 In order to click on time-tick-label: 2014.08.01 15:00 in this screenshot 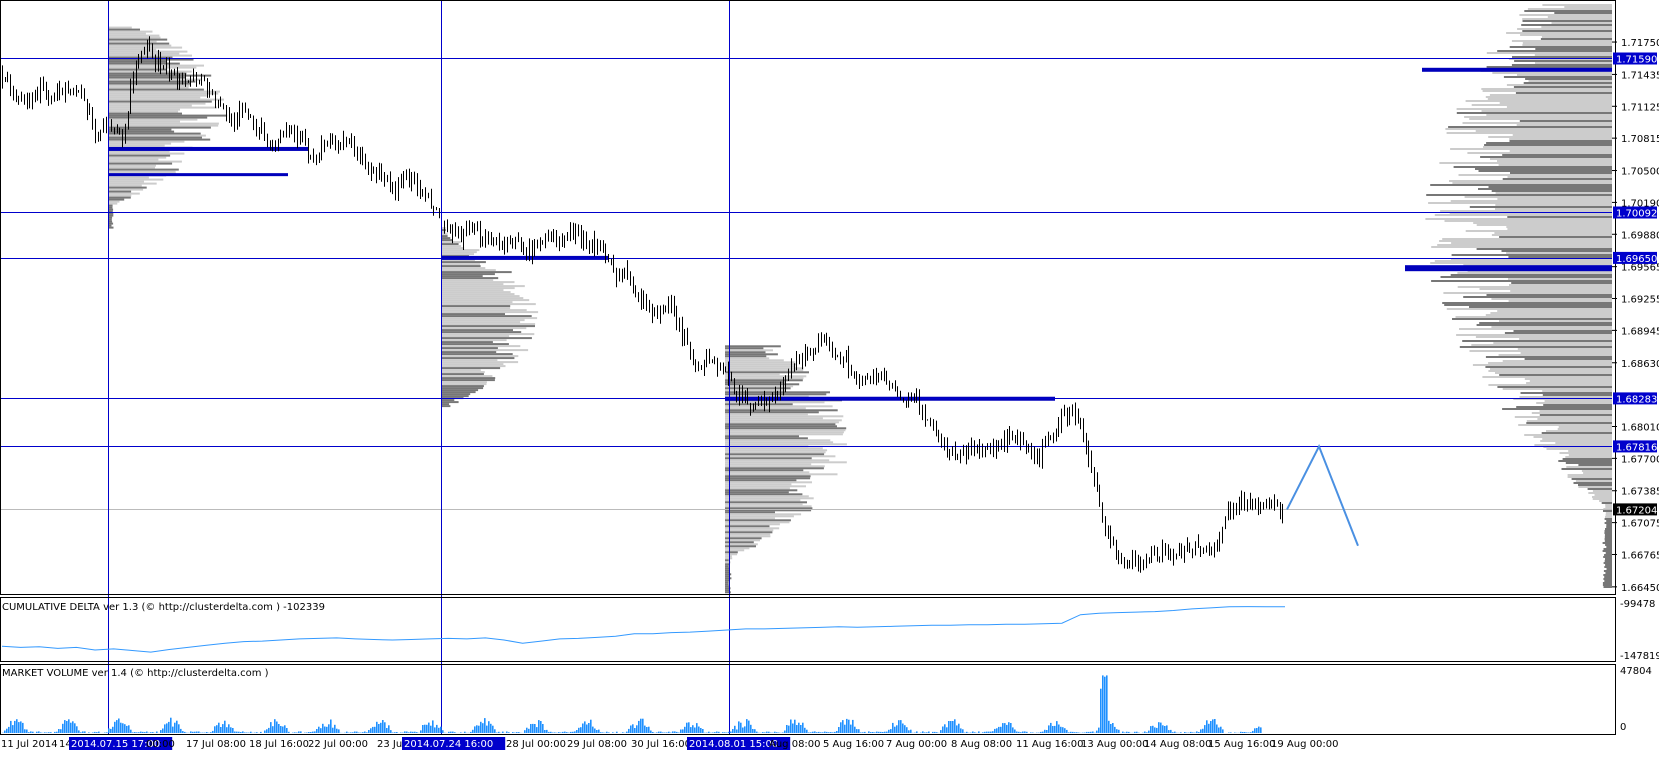, I will do `click(733, 744)`.